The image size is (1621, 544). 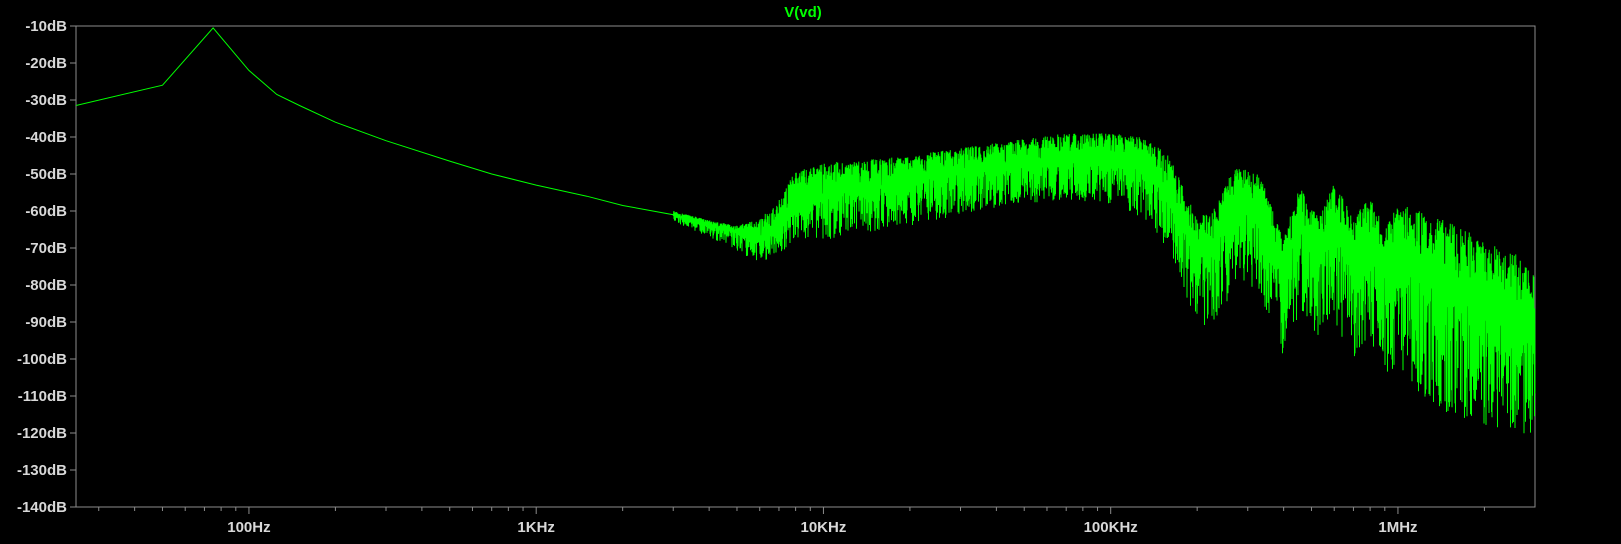 What do you see at coordinates (46, 285) in the screenshot?
I see `y-tick-label: -80dB` at bounding box center [46, 285].